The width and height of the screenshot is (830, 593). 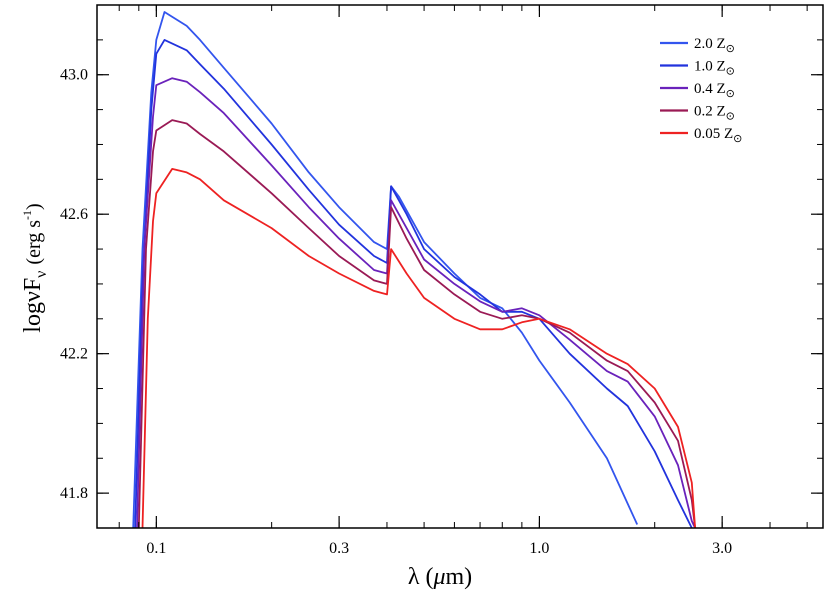 I want to click on x-tick-label: 0.1, so click(x=156, y=548).